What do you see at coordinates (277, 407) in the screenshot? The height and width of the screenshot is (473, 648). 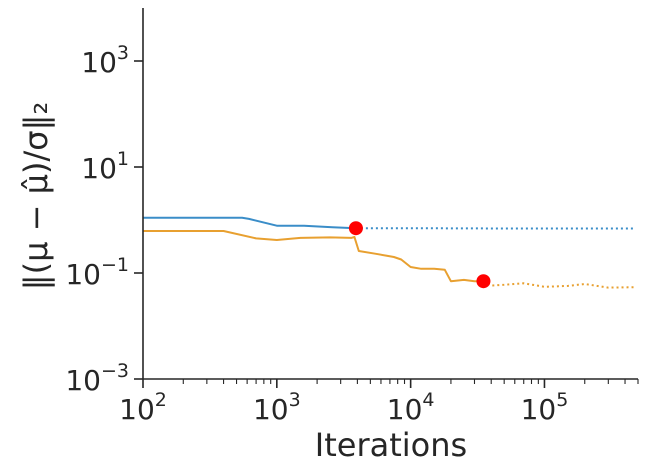 I see `x-tick-label: 10³` at bounding box center [277, 407].